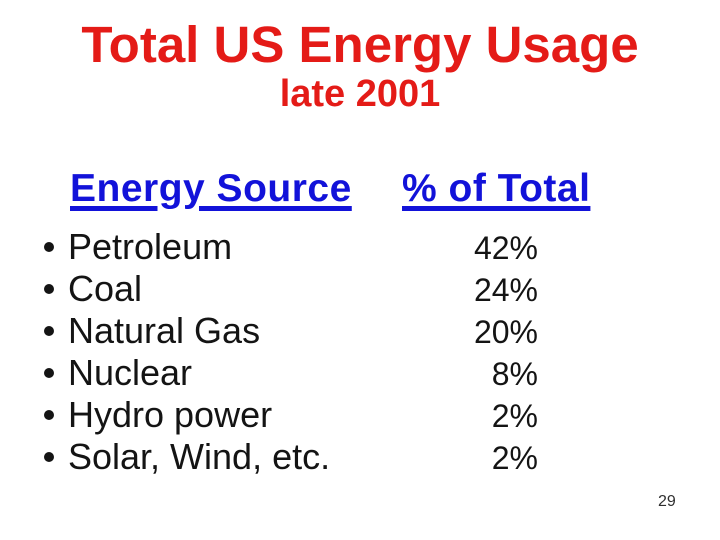  What do you see at coordinates (496, 188) in the screenshot?
I see `column-header-percent-of-total: % of Total` at bounding box center [496, 188].